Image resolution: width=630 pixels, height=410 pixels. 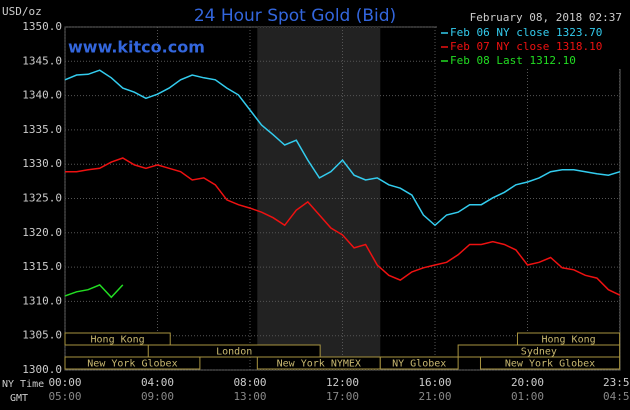 What do you see at coordinates (526, 32) in the screenshot?
I see `legend-label: Feb 06 NY close 1323.70` at bounding box center [526, 32].